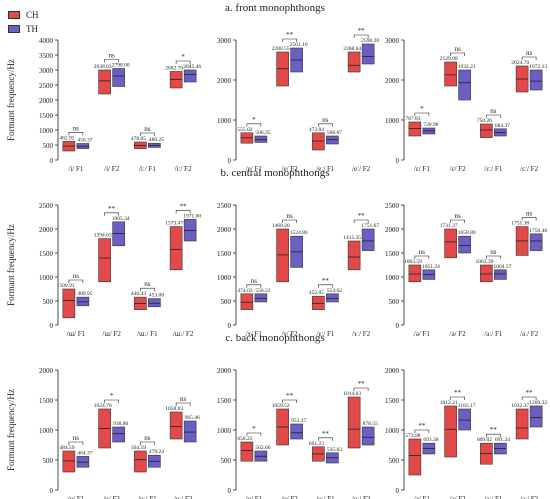 This screenshot has height=499, width=550. I want to click on p6-value-label-th-4: 1750.46, so click(538, 231).